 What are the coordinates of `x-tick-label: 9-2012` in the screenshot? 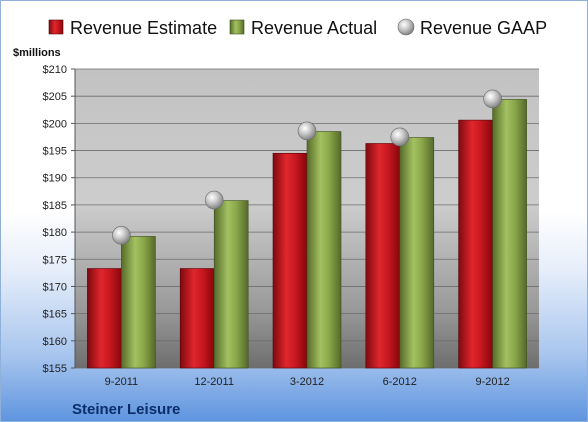 It's located at (492, 382).